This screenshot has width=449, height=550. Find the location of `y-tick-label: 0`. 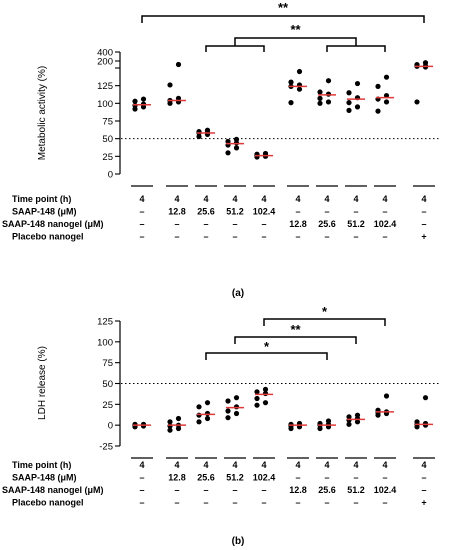

y-tick-label: 0 is located at coordinates (110, 426).